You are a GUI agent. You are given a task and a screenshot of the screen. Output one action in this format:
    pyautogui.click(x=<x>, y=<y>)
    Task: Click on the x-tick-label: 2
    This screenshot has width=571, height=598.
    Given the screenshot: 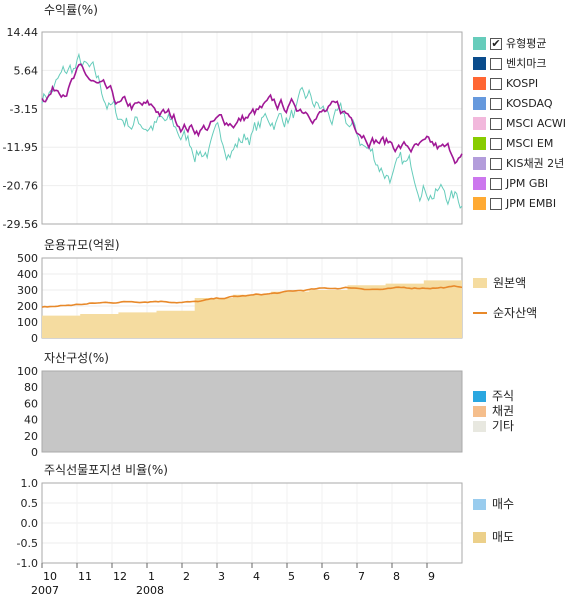 What is the action you would take?
    pyautogui.click(x=186, y=576)
    